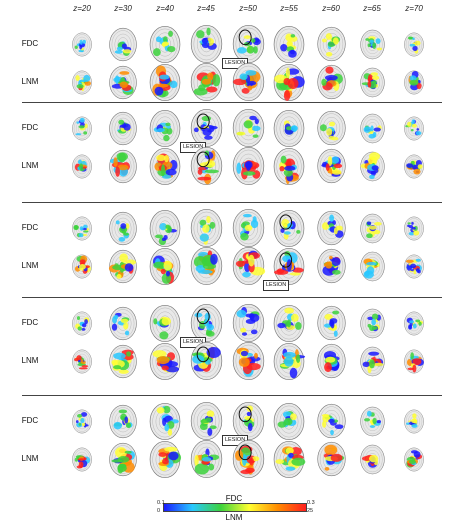 The width and height of the screenshot is (474, 525). I want to click on colorbar-fdc-title: FDC, so click(234, 498).